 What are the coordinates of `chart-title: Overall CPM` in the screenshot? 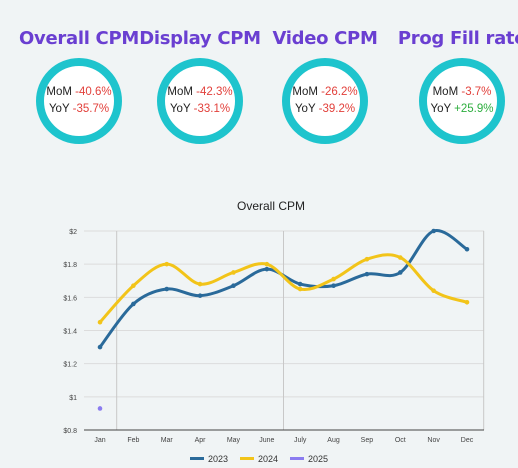 It's located at (271, 206).